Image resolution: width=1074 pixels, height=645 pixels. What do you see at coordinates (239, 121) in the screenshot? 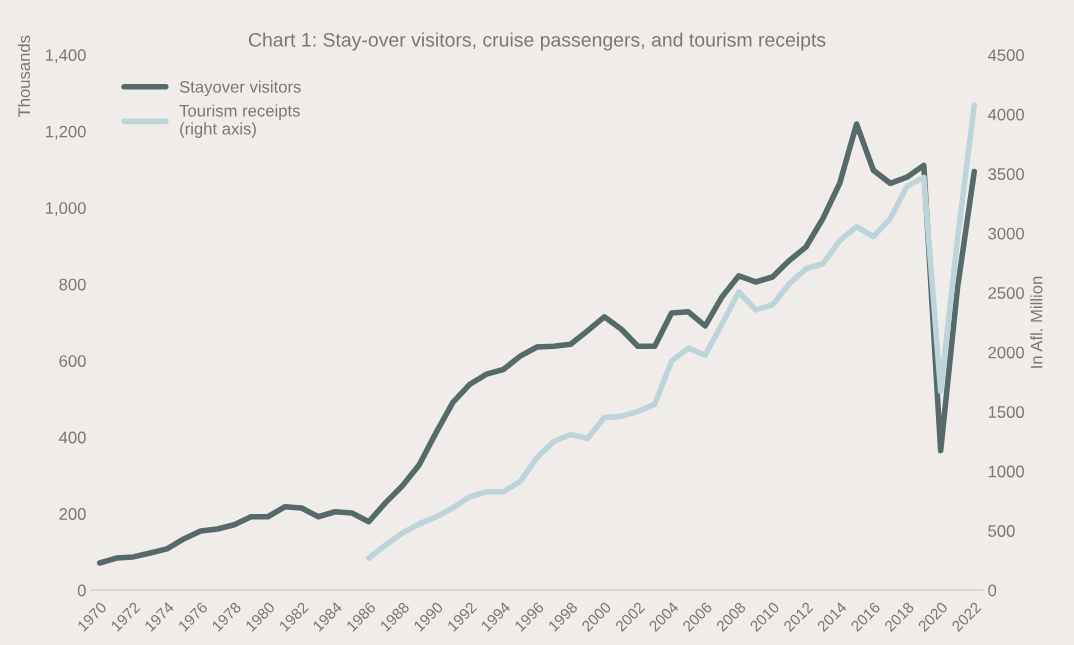
I see `legend-label: Tourism receipts (right axis)` at bounding box center [239, 121].